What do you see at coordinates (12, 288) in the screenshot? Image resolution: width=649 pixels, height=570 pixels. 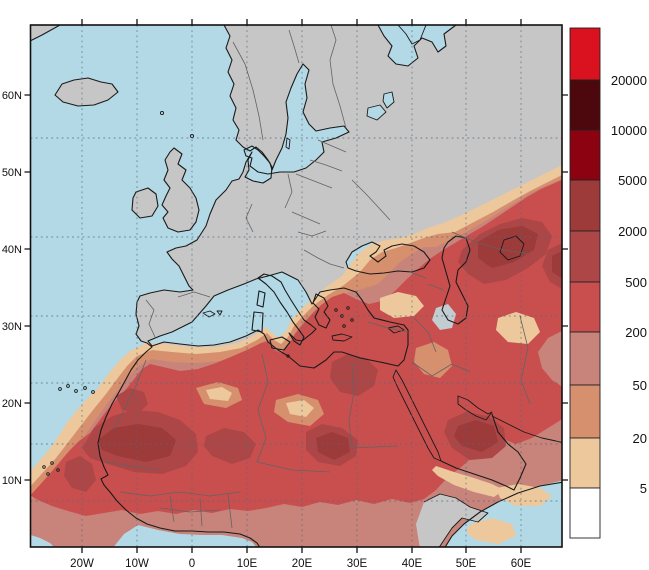 I see `lat-axis-labels: 60N 50N 40N 30N 20N 10N` at bounding box center [12, 288].